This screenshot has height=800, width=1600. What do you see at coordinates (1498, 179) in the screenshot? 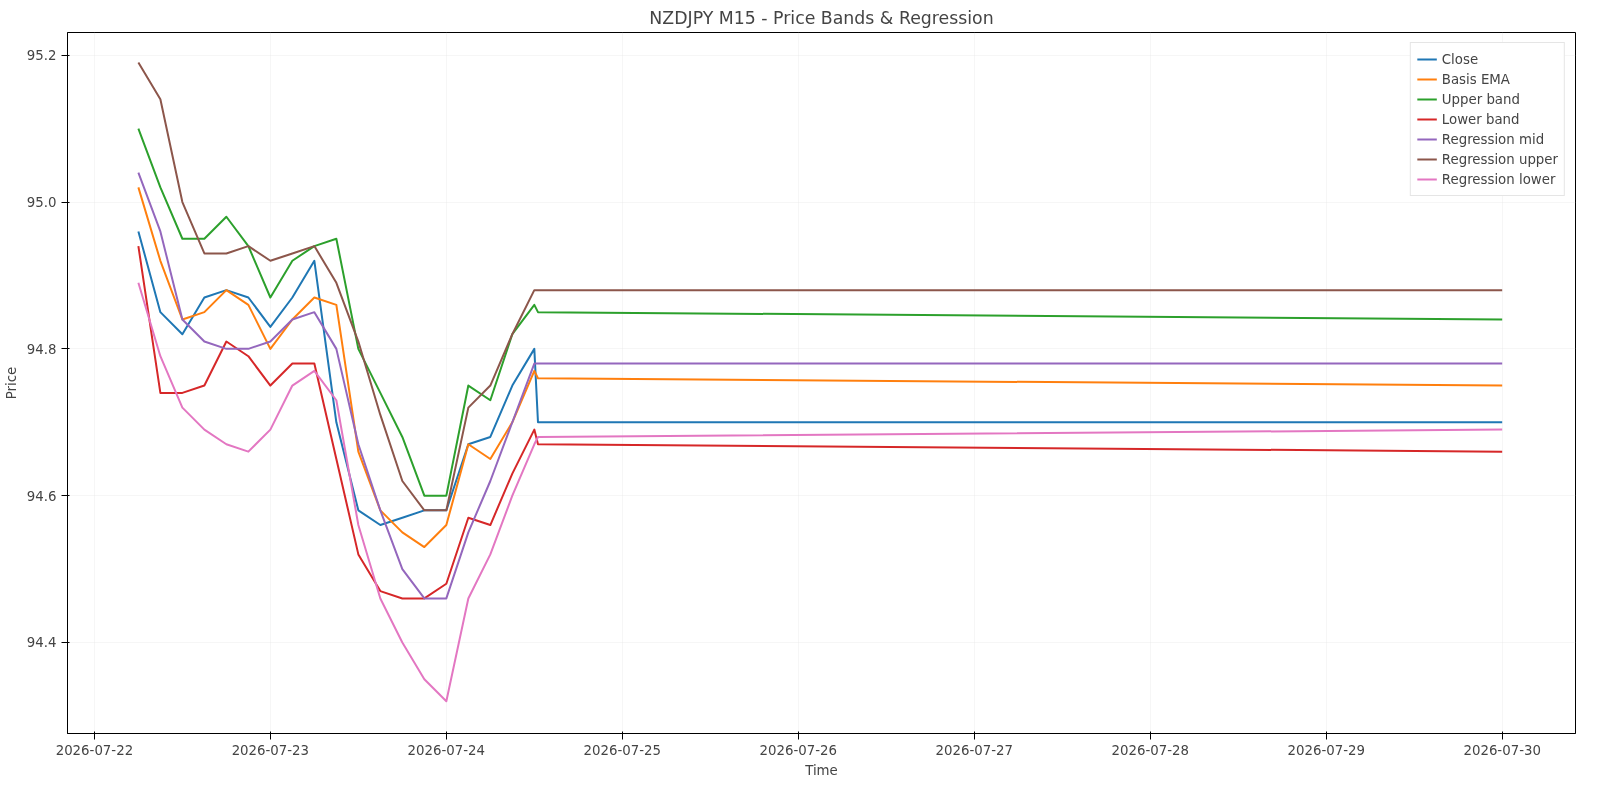
I see `legend-label: Regression lower` at bounding box center [1498, 179].